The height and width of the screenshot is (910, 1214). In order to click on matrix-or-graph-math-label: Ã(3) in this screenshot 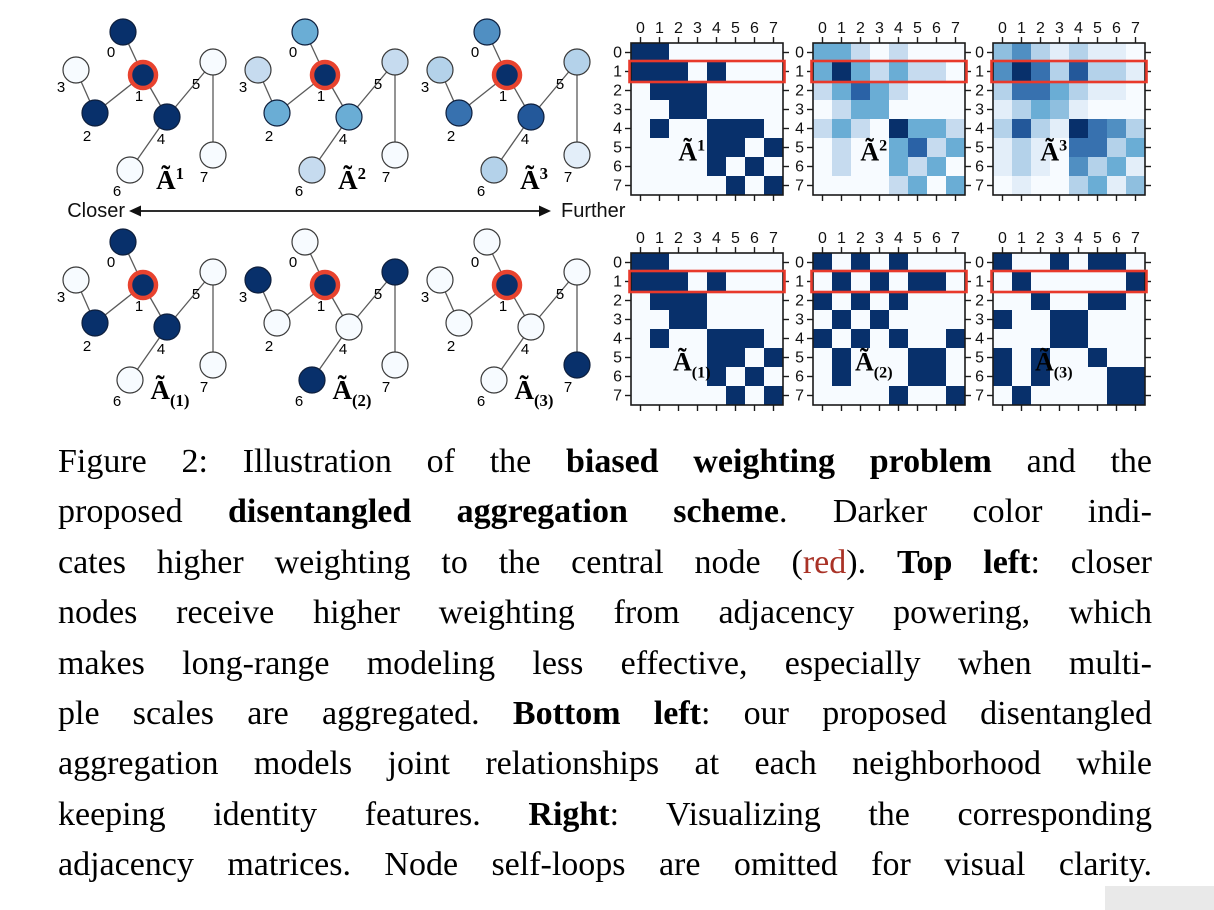, I will do `click(533, 392)`.